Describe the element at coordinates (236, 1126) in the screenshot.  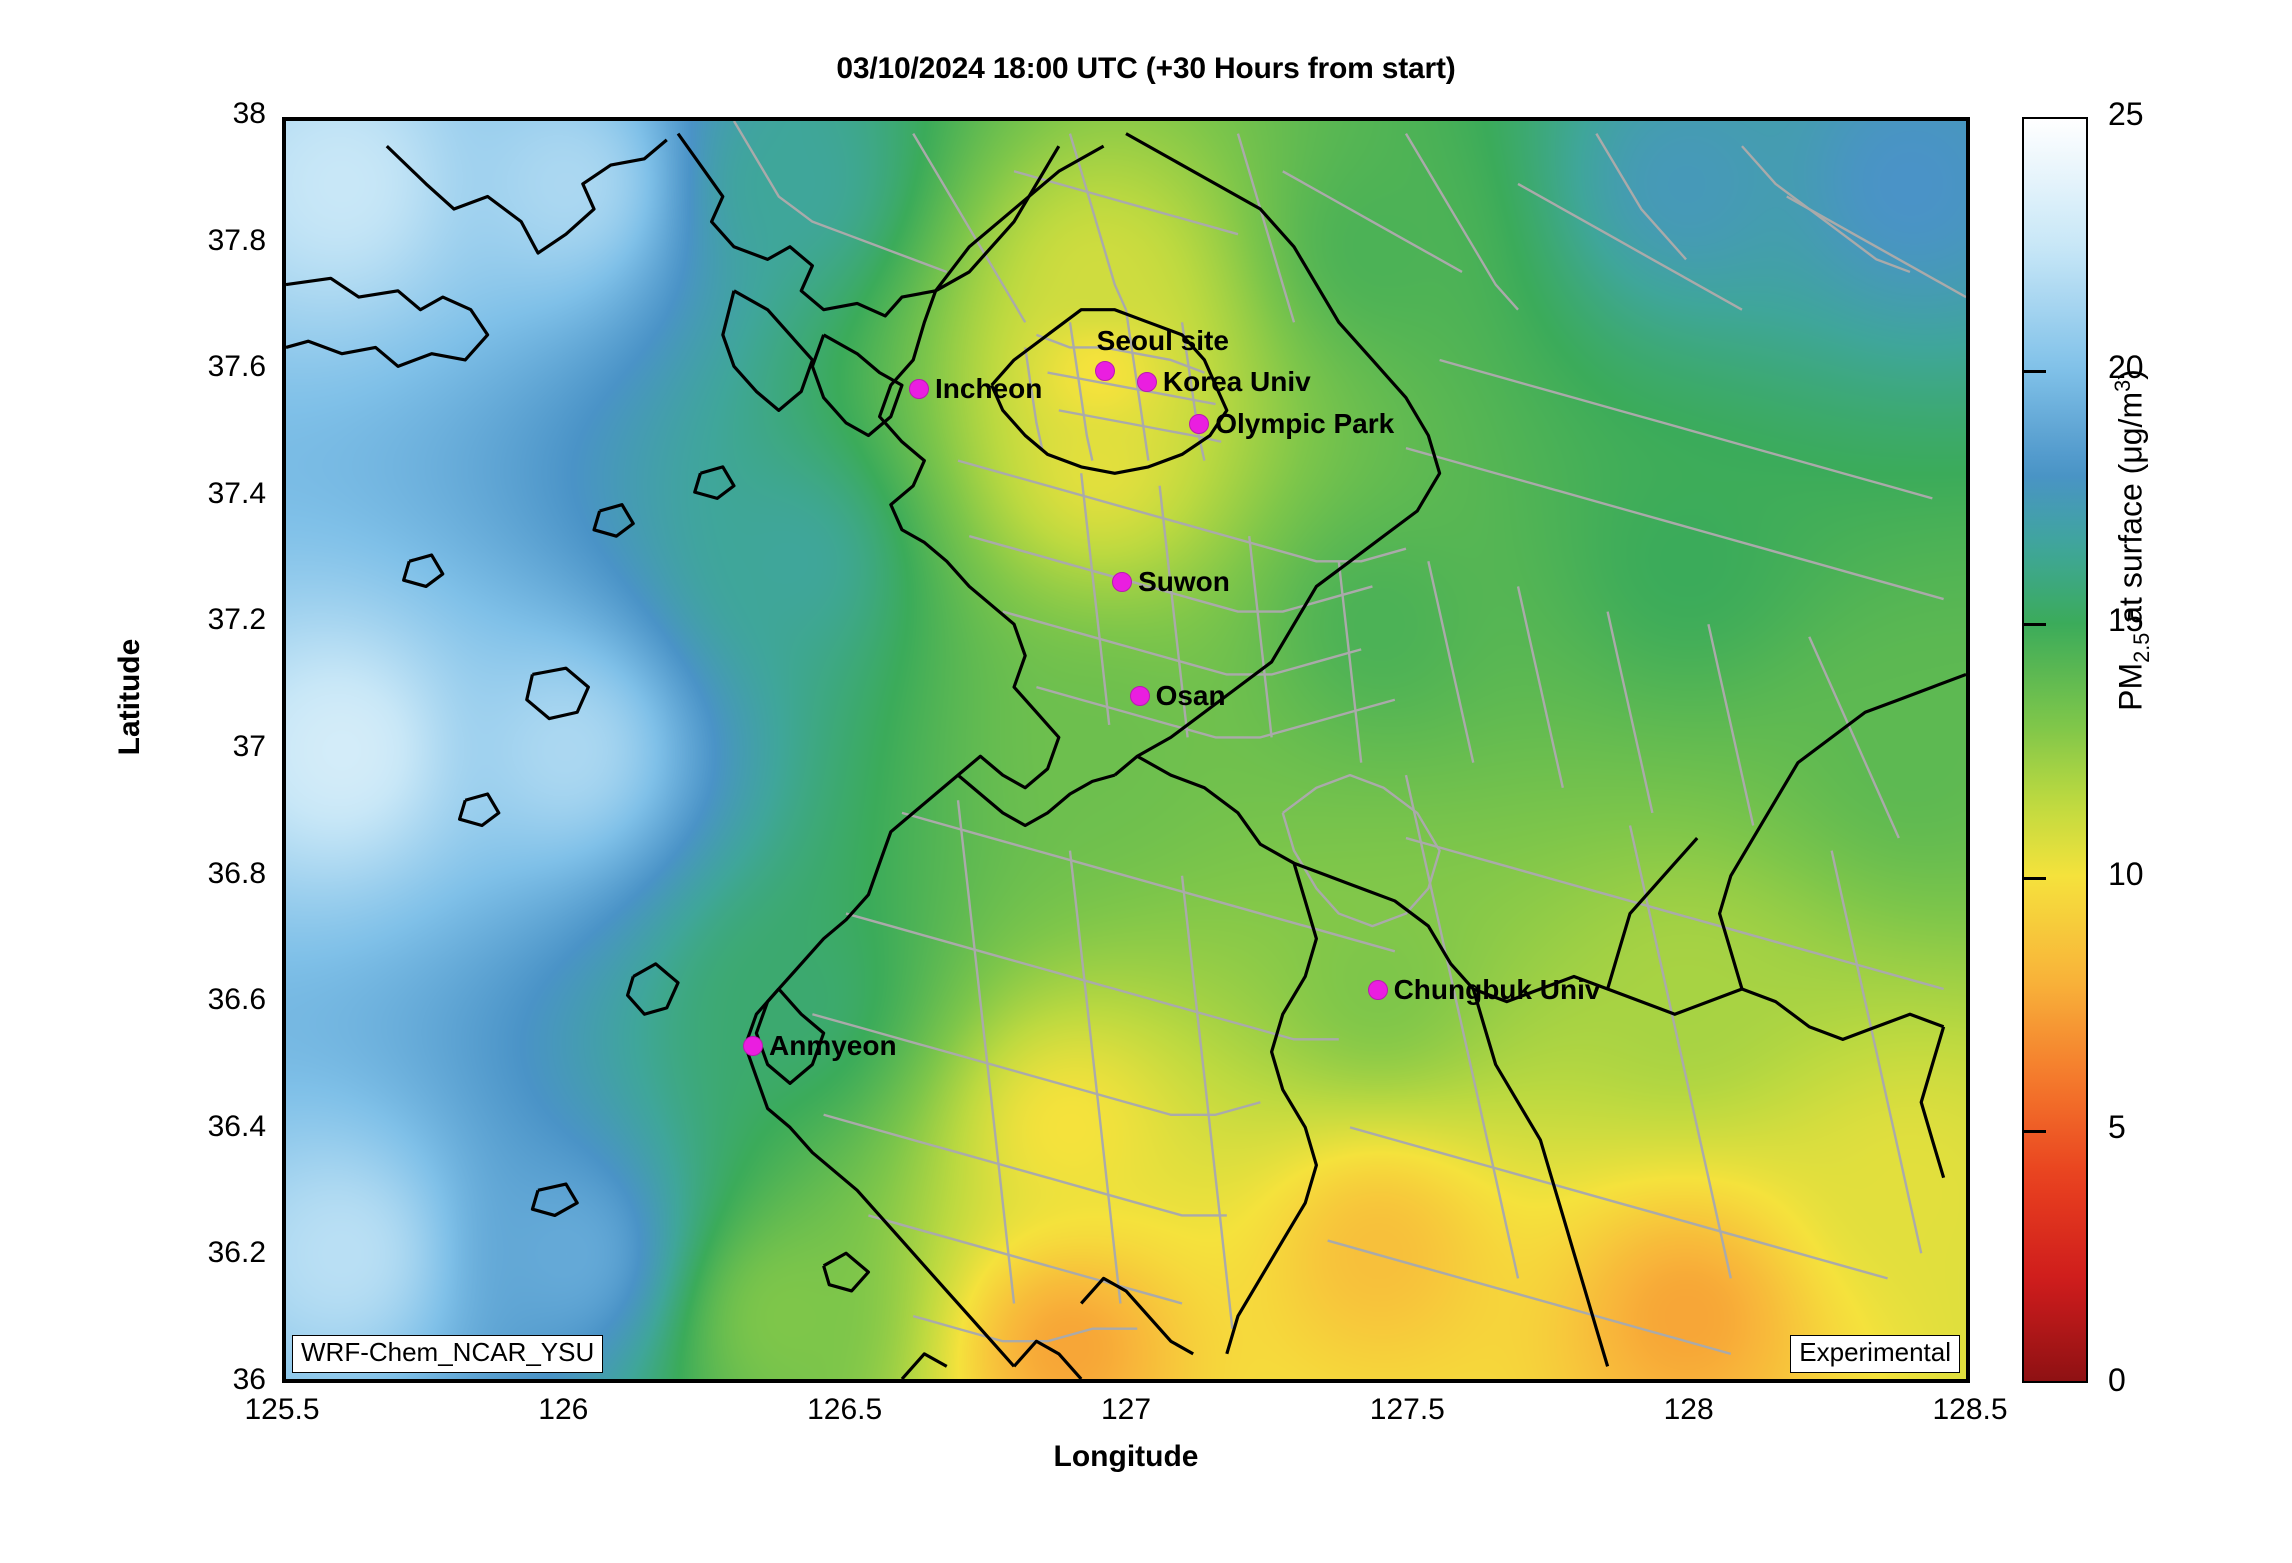
I see `y-tick-36-4: 36.4` at that location.